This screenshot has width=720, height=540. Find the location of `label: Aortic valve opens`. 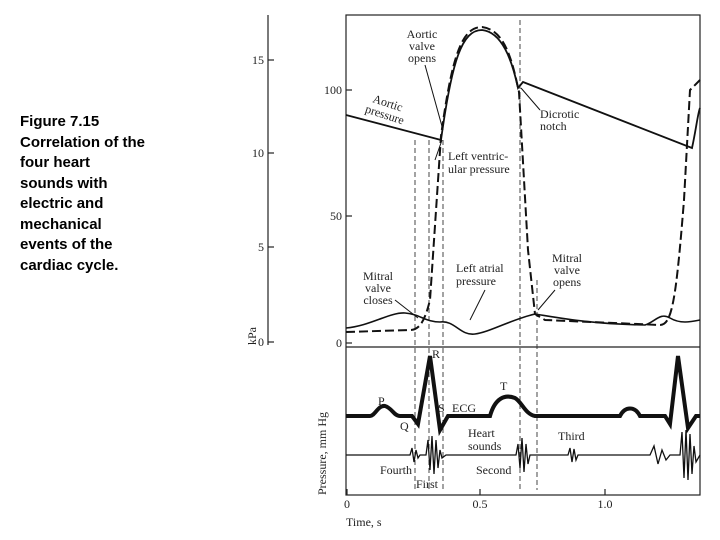

label: Aortic valve opens is located at coordinates (422, 46).